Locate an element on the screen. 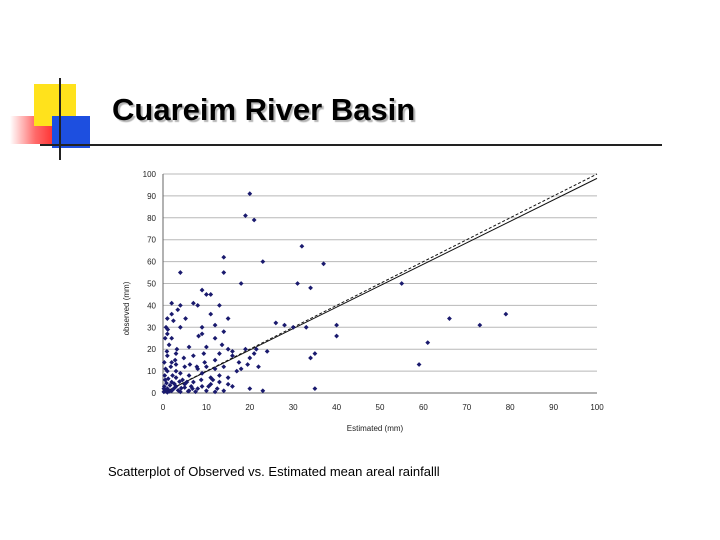 This screenshot has width=720, height=540. y-axis-label: observed (mm) is located at coordinates (126, 308).